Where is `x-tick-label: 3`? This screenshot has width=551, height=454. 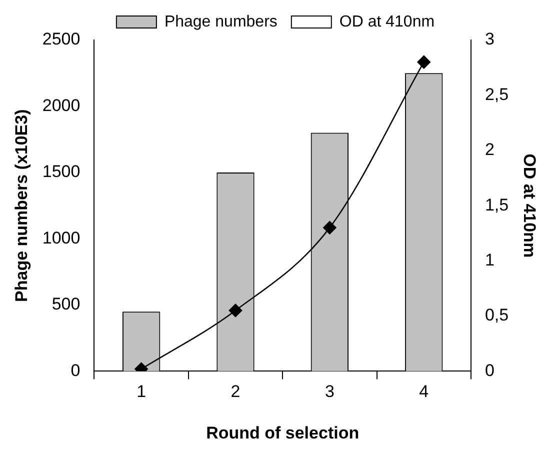
x-tick-label: 3 is located at coordinates (329, 392).